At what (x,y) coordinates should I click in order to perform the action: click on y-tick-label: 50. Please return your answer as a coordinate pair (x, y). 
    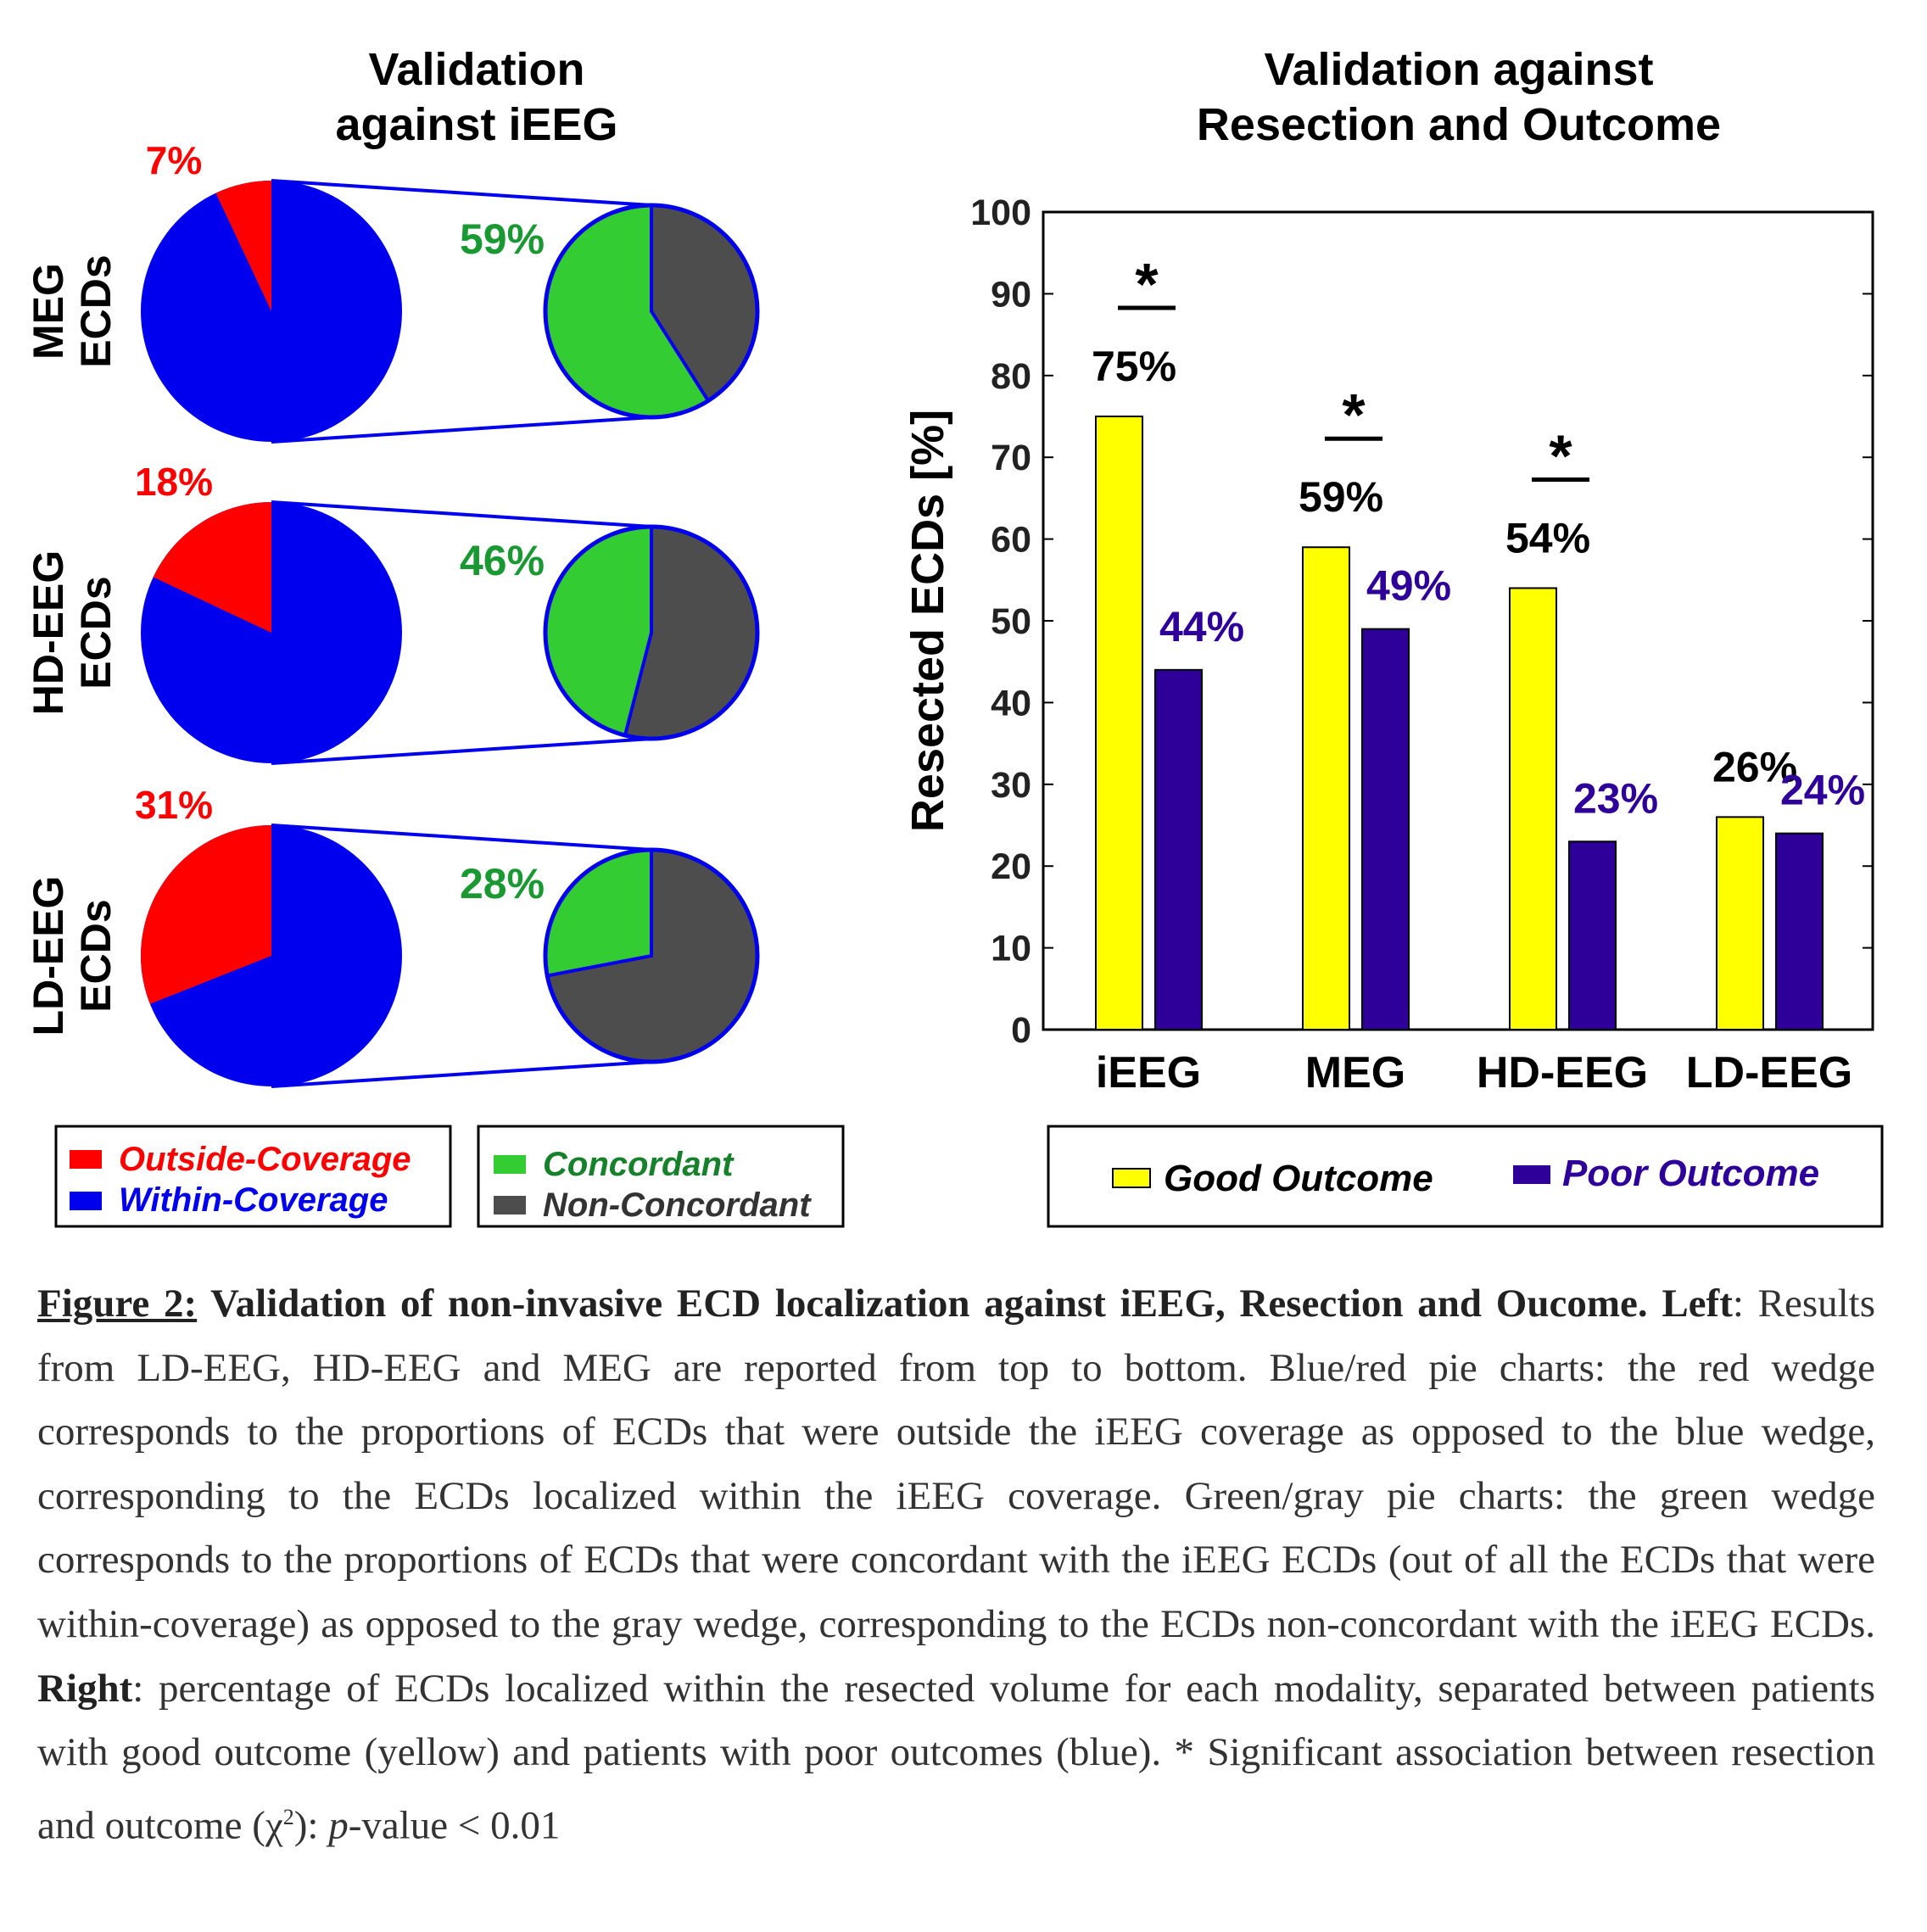
    Looking at the image, I should click on (1011, 621).